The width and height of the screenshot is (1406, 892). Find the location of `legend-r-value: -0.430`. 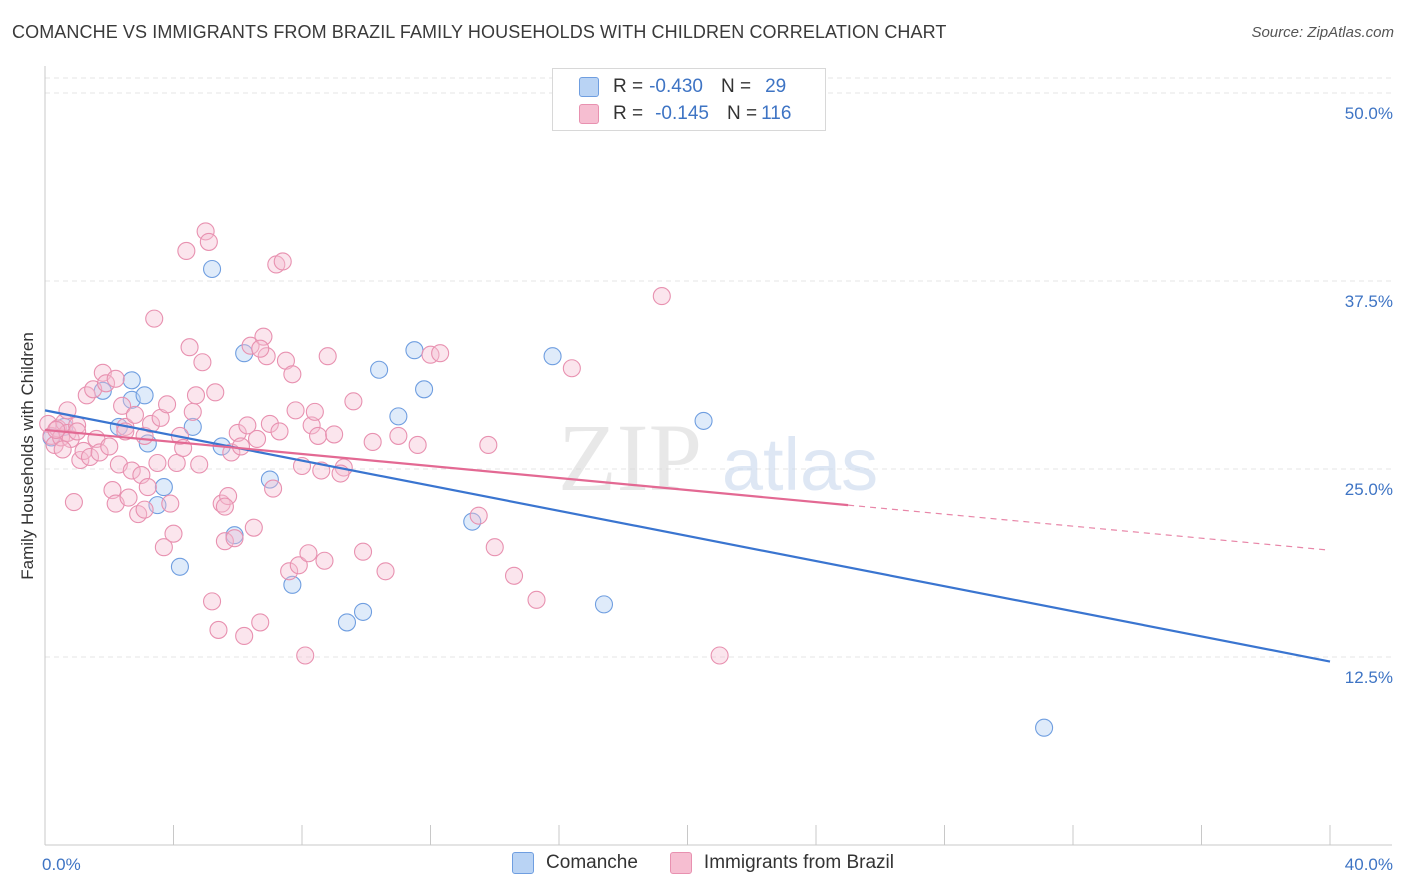

legend-r-value: -0.430 is located at coordinates (676, 86).